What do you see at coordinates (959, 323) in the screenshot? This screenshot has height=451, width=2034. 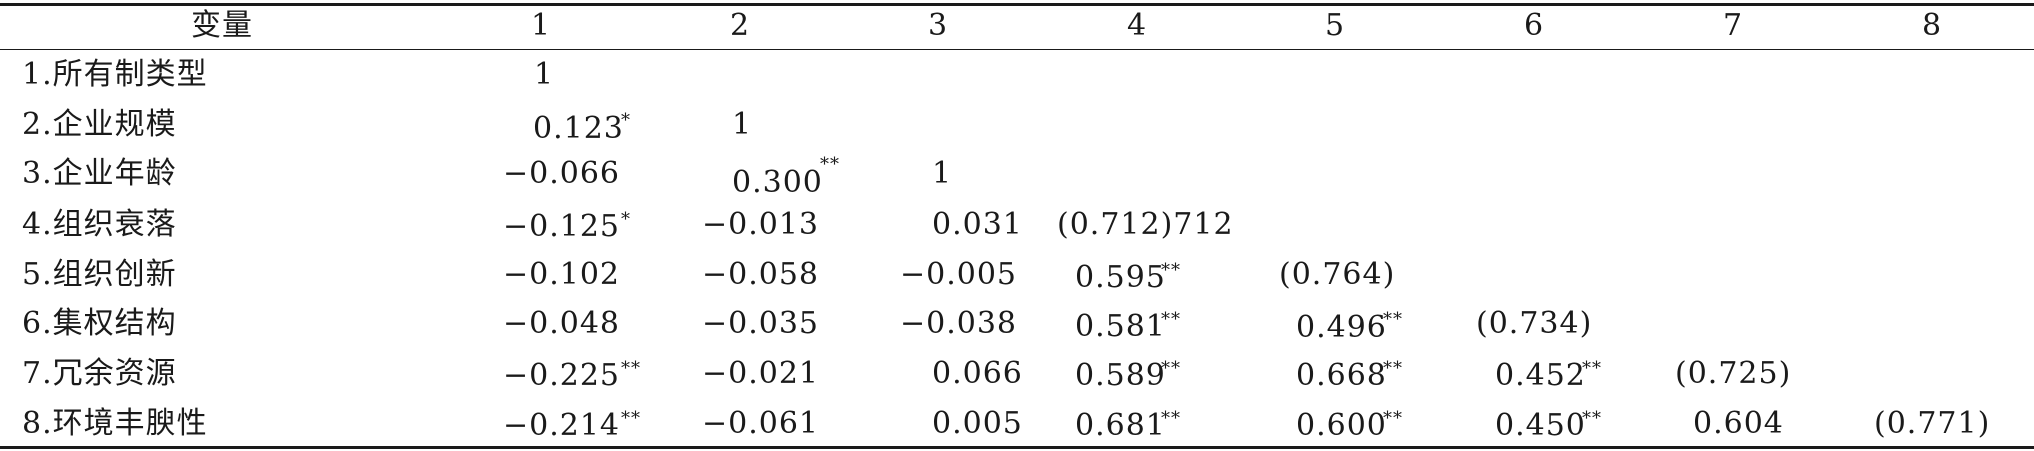 I see `row-6-col-3-value: −0.038` at bounding box center [959, 323].